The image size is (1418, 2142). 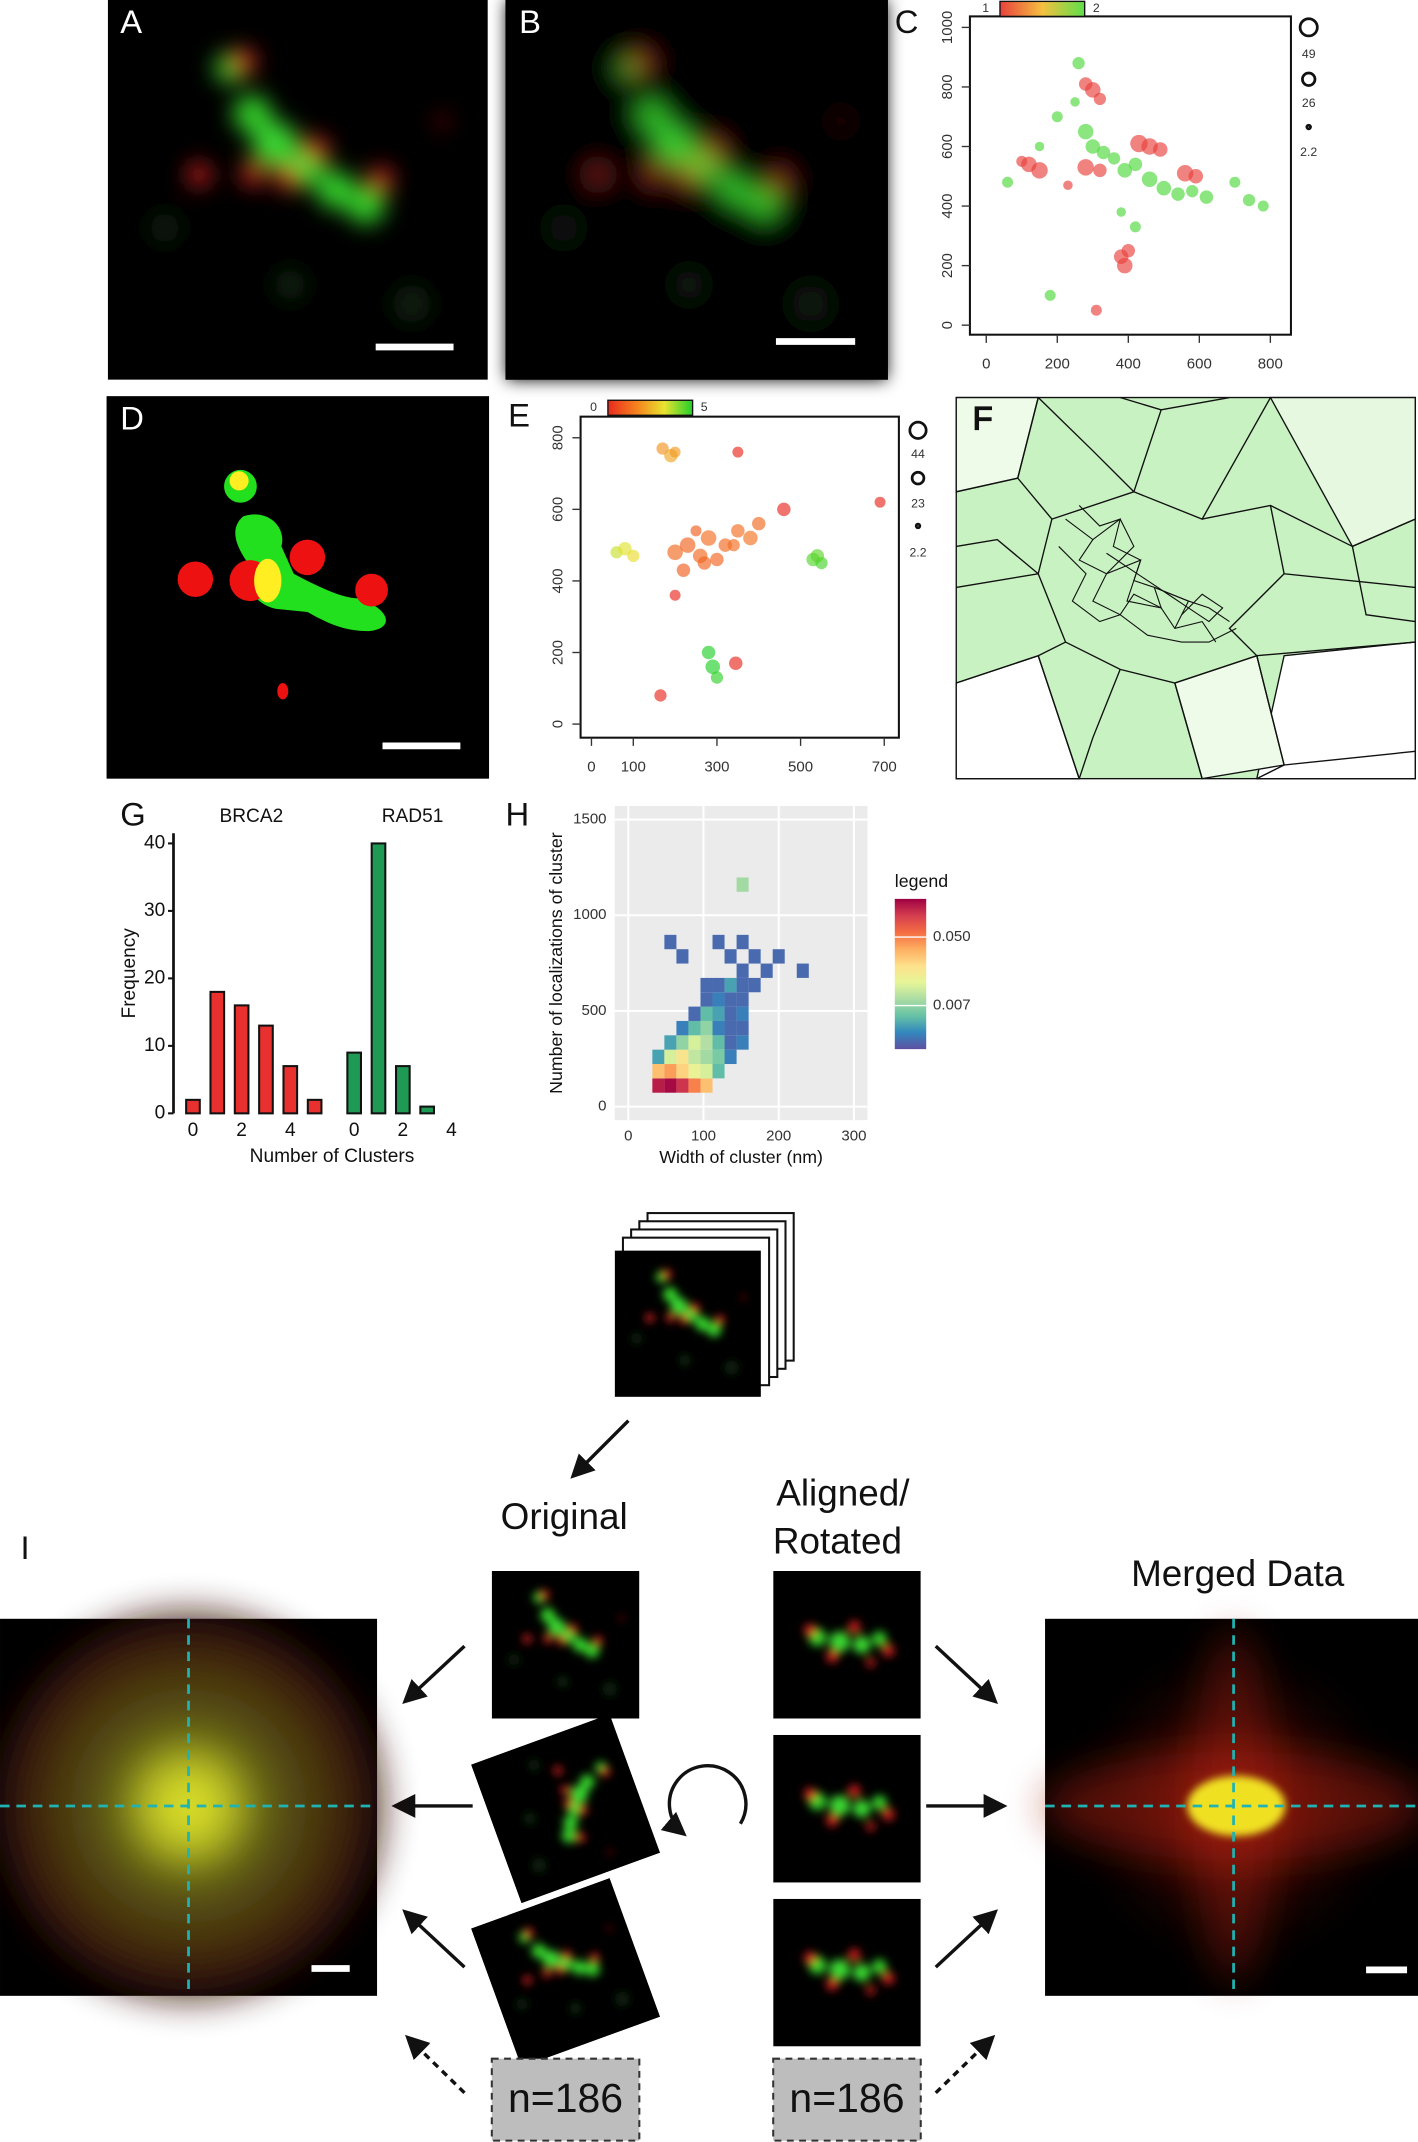 What do you see at coordinates (565, 1972) in the screenshot?
I see `original-image` at bounding box center [565, 1972].